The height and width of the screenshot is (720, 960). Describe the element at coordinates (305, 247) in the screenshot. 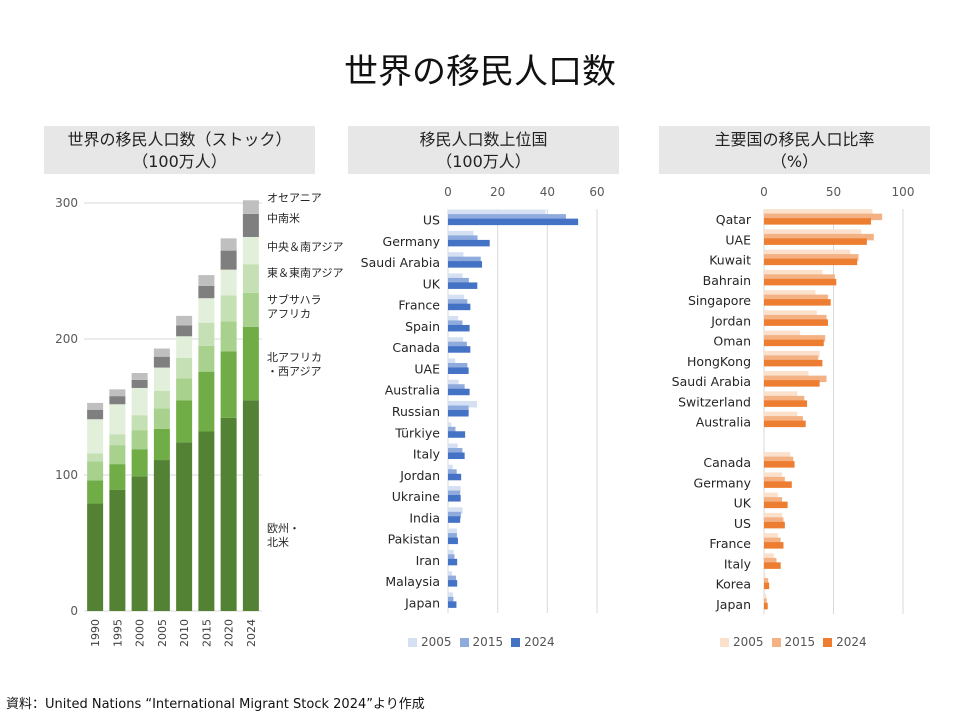

I see `series-label: 中央＆南アジア` at that location.